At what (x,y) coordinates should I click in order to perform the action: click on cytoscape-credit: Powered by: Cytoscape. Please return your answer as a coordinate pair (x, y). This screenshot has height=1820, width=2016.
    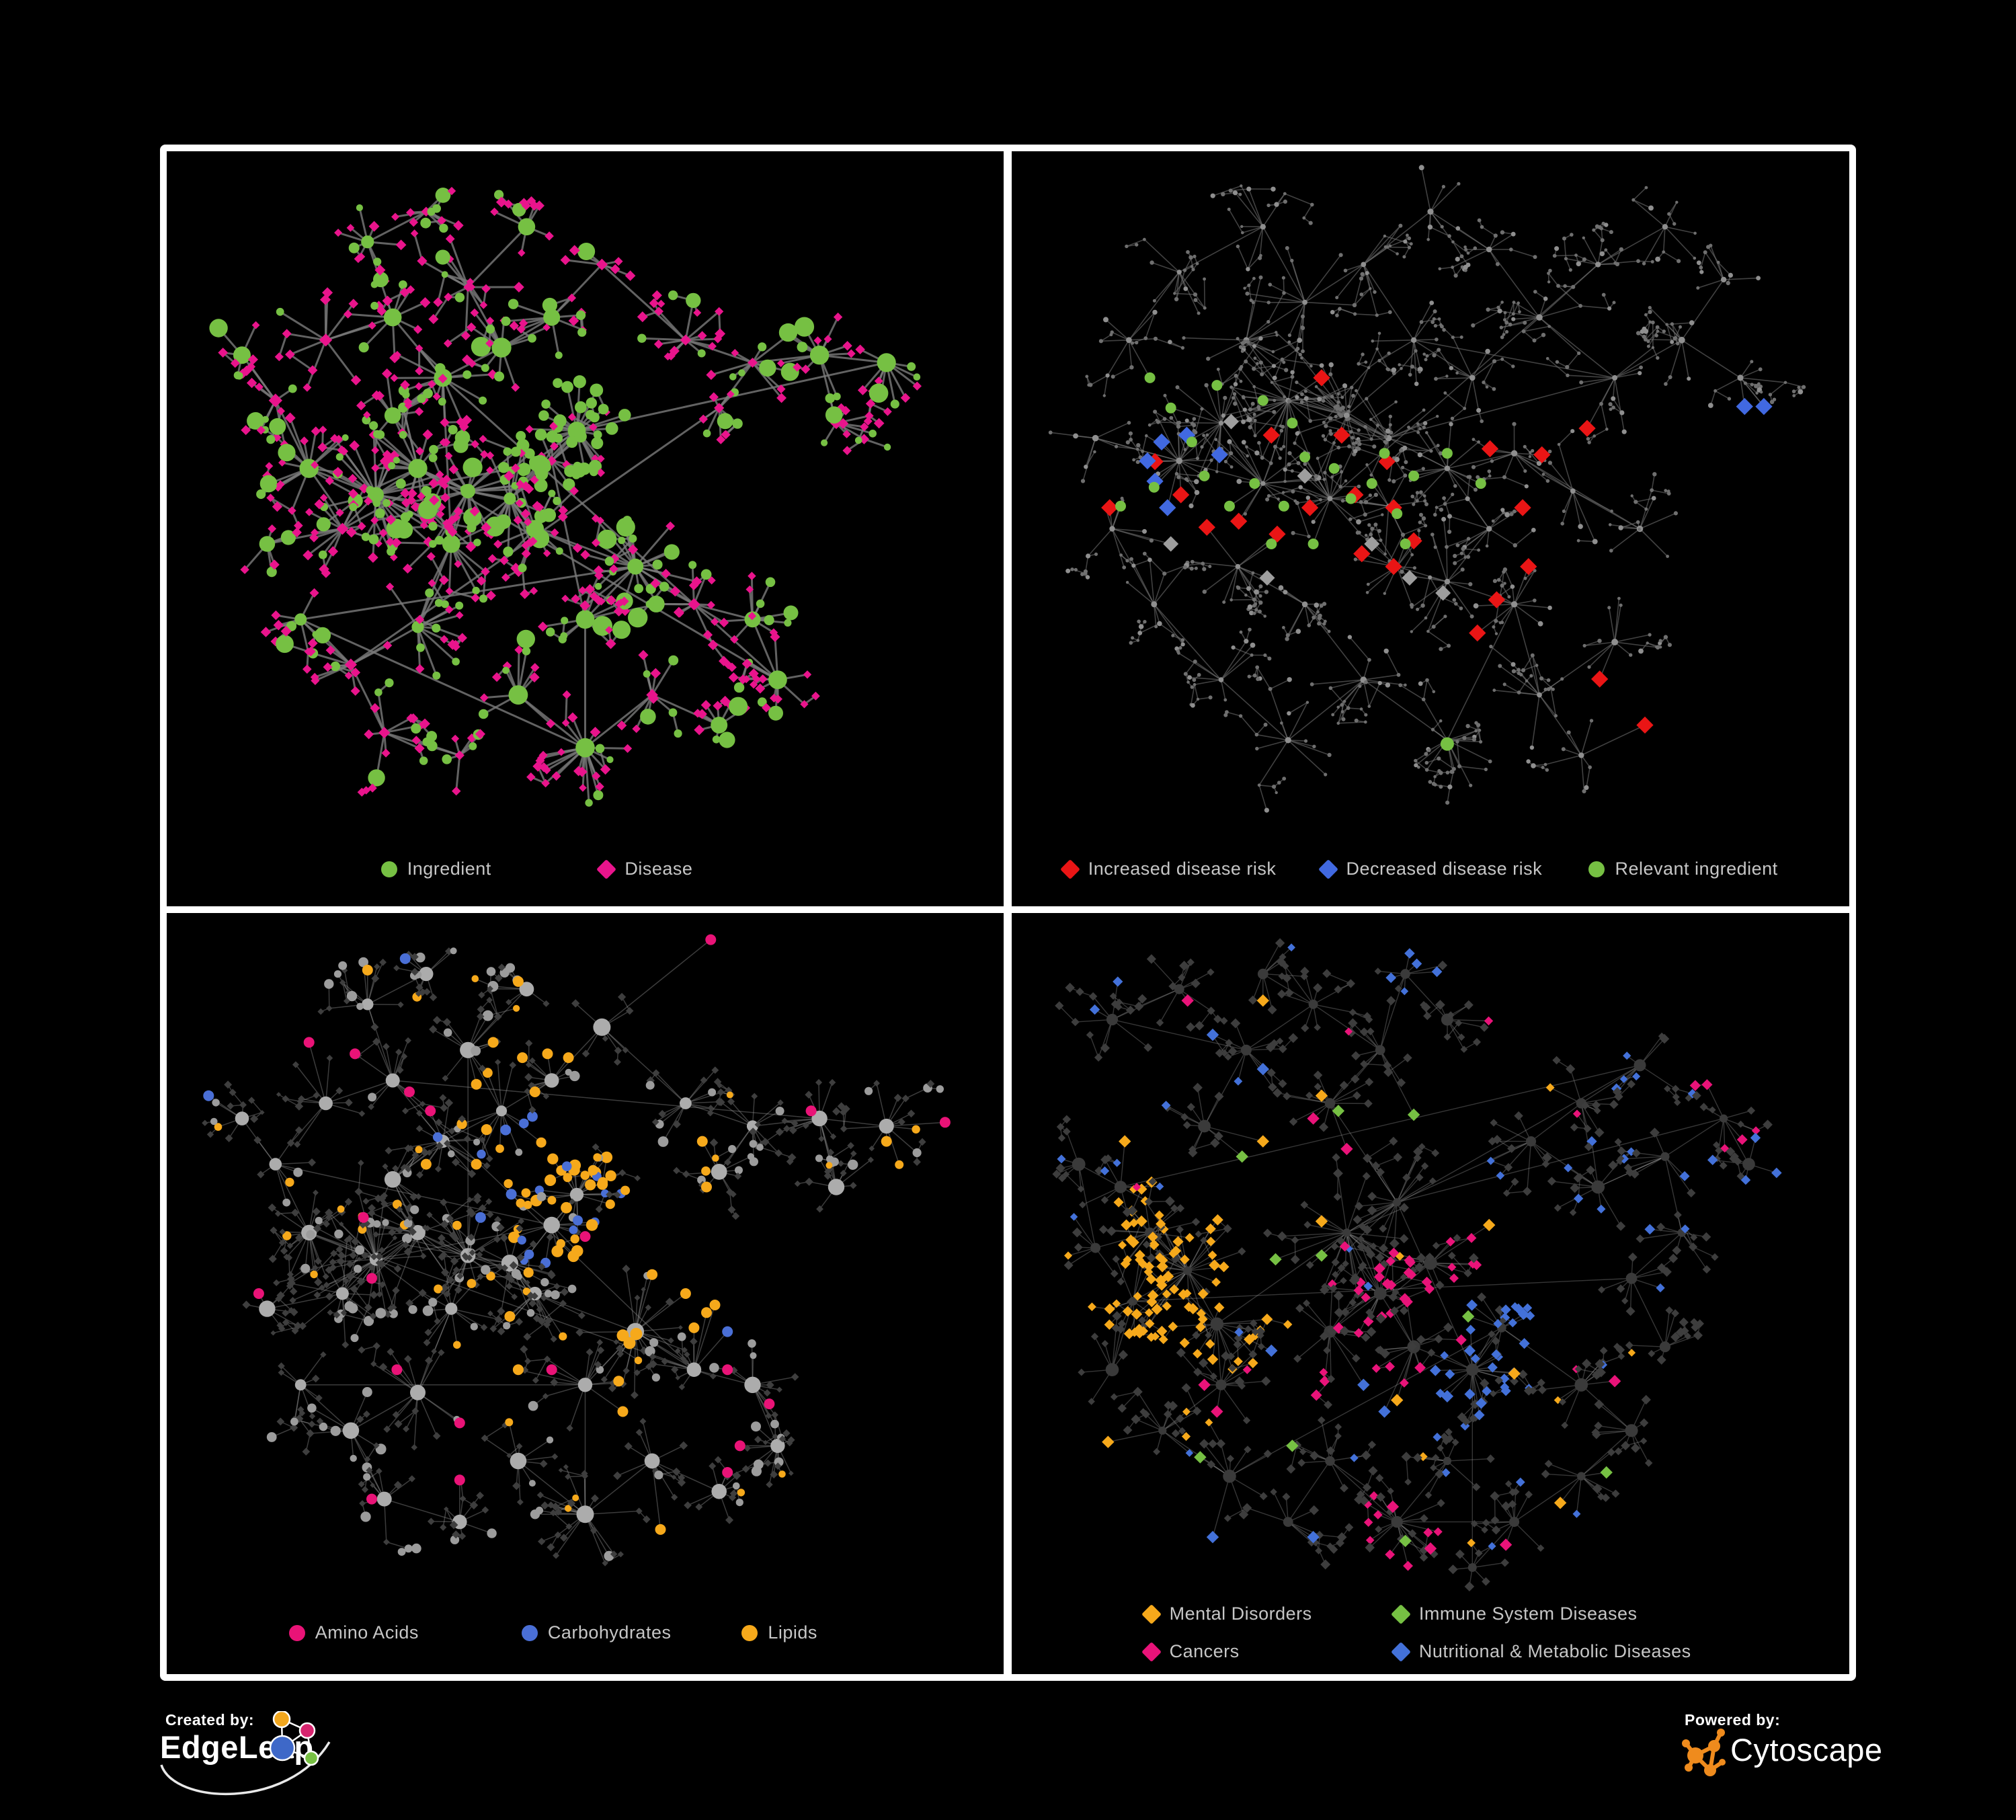
    Looking at the image, I should click on (1786, 1751).